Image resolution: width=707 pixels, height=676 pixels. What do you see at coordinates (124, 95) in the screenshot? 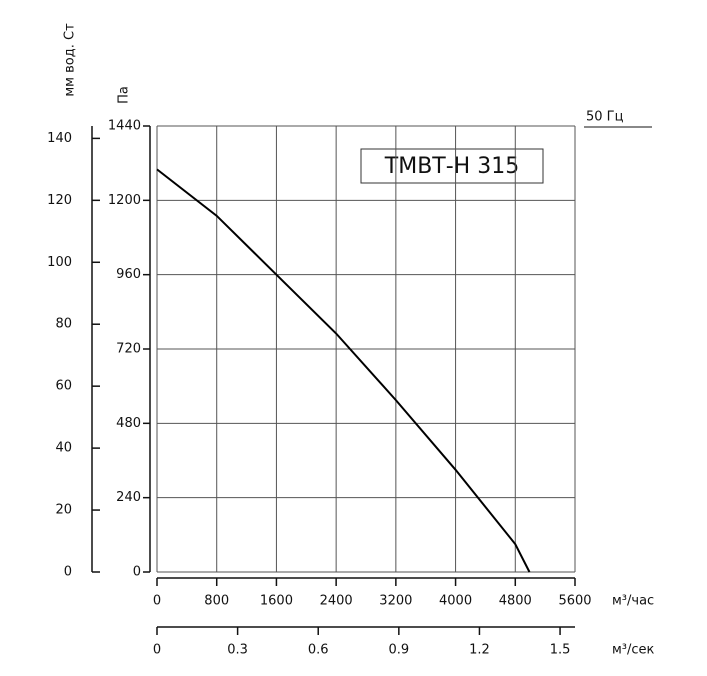
I see `y-axis-label: Па` at bounding box center [124, 95].